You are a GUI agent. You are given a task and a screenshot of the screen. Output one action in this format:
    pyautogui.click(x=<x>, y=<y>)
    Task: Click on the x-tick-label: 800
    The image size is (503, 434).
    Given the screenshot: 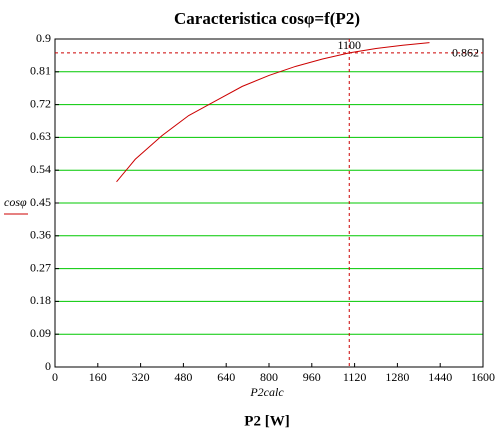 What is the action you would take?
    pyautogui.click(x=269, y=377)
    